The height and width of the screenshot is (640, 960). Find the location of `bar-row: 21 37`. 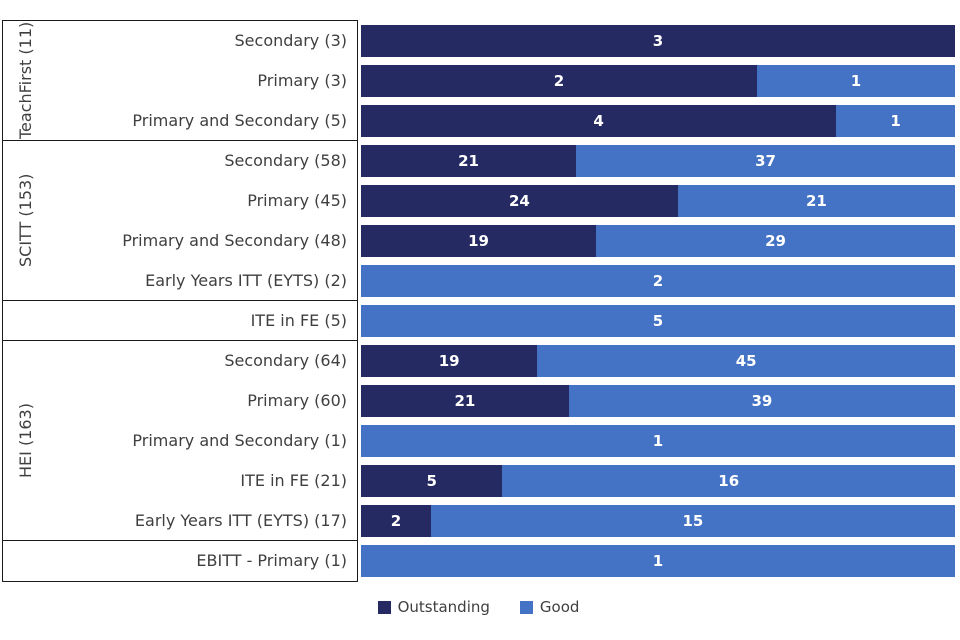

bar-row: 21 37 is located at coordinates (658, 161).